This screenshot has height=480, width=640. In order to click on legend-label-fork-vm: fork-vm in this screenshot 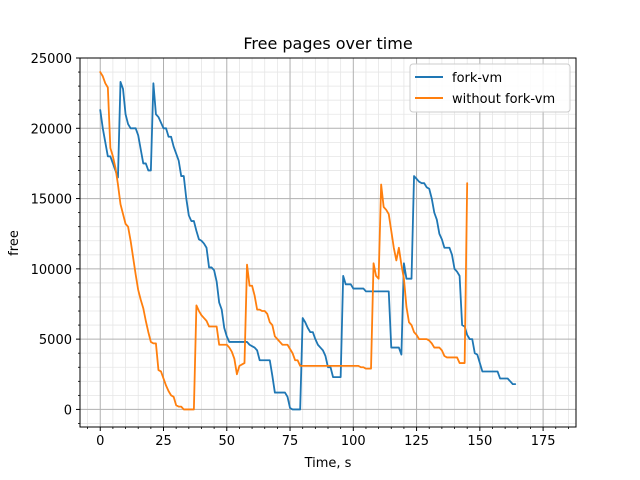, I will do `click(477, 78)`.